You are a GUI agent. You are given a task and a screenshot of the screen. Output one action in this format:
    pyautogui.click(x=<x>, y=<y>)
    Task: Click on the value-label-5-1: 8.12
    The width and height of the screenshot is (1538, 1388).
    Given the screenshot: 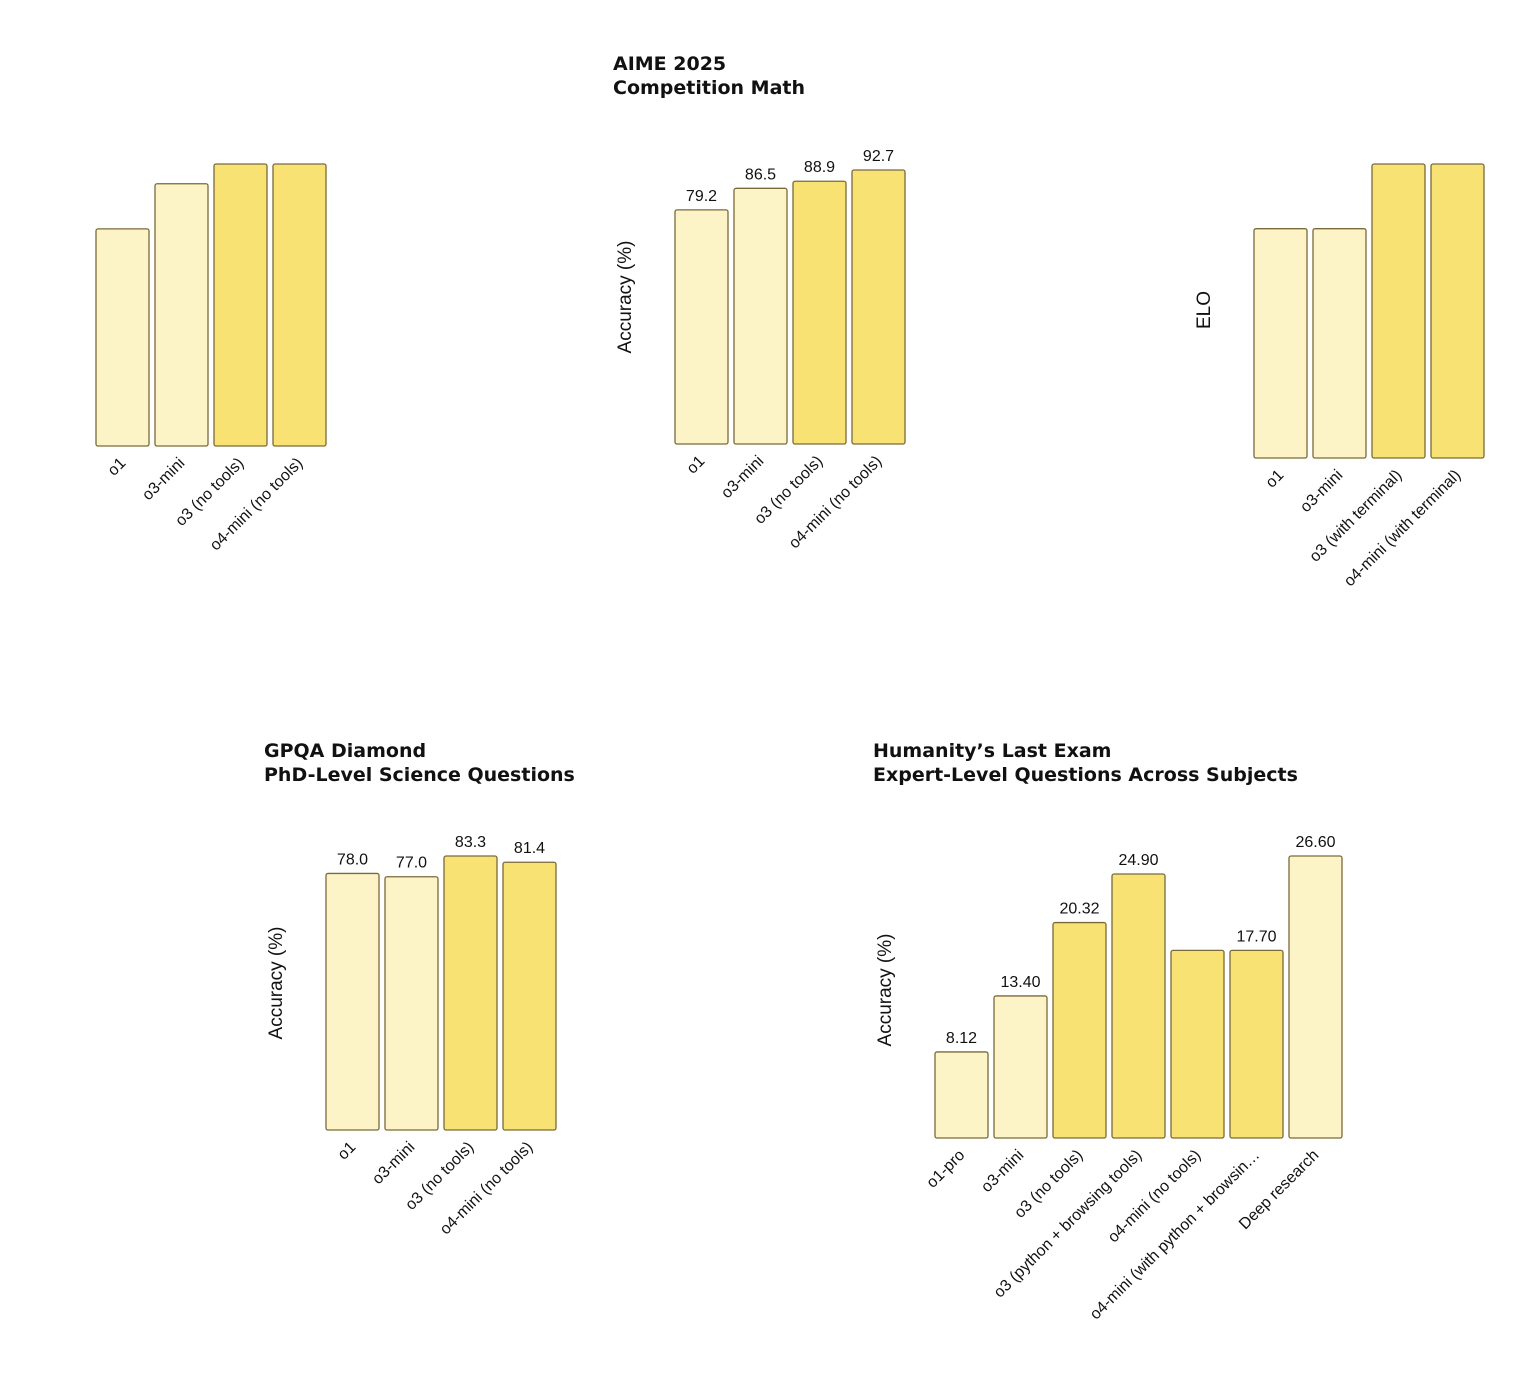 What is the action you would take?
    pyautogui.click(x=961, y=1038)
    